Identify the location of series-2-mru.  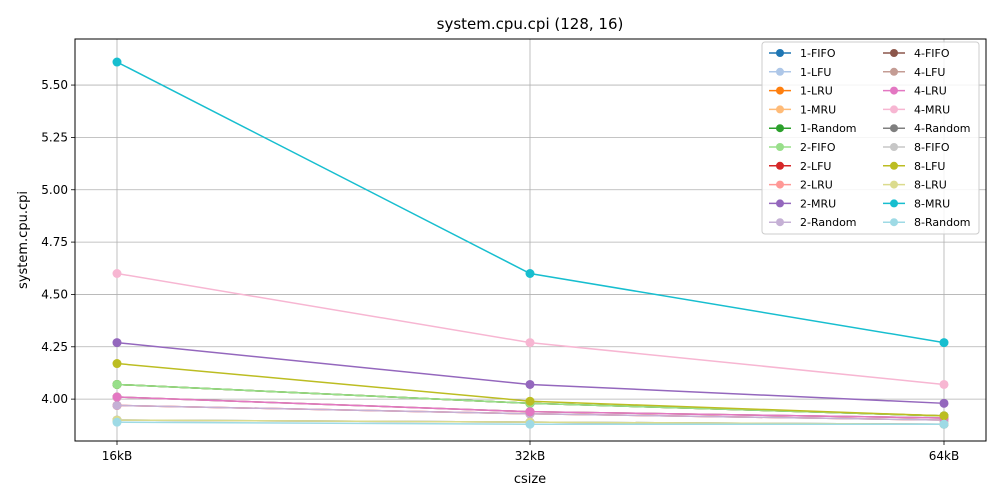
(530, 373).